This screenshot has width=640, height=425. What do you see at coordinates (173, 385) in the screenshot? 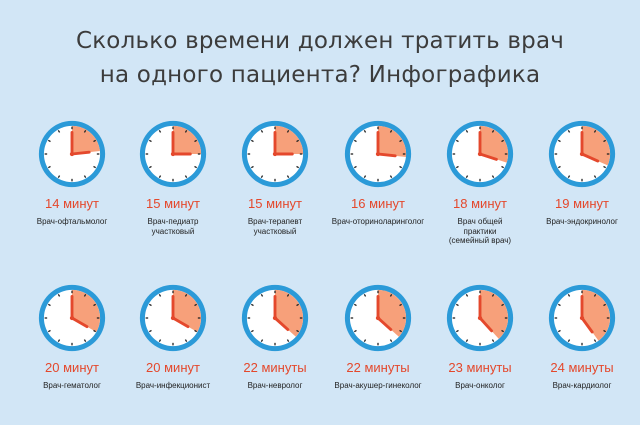
I see `doctor-name-line: Врач-инфекционист` at bounding box center [173, 385].